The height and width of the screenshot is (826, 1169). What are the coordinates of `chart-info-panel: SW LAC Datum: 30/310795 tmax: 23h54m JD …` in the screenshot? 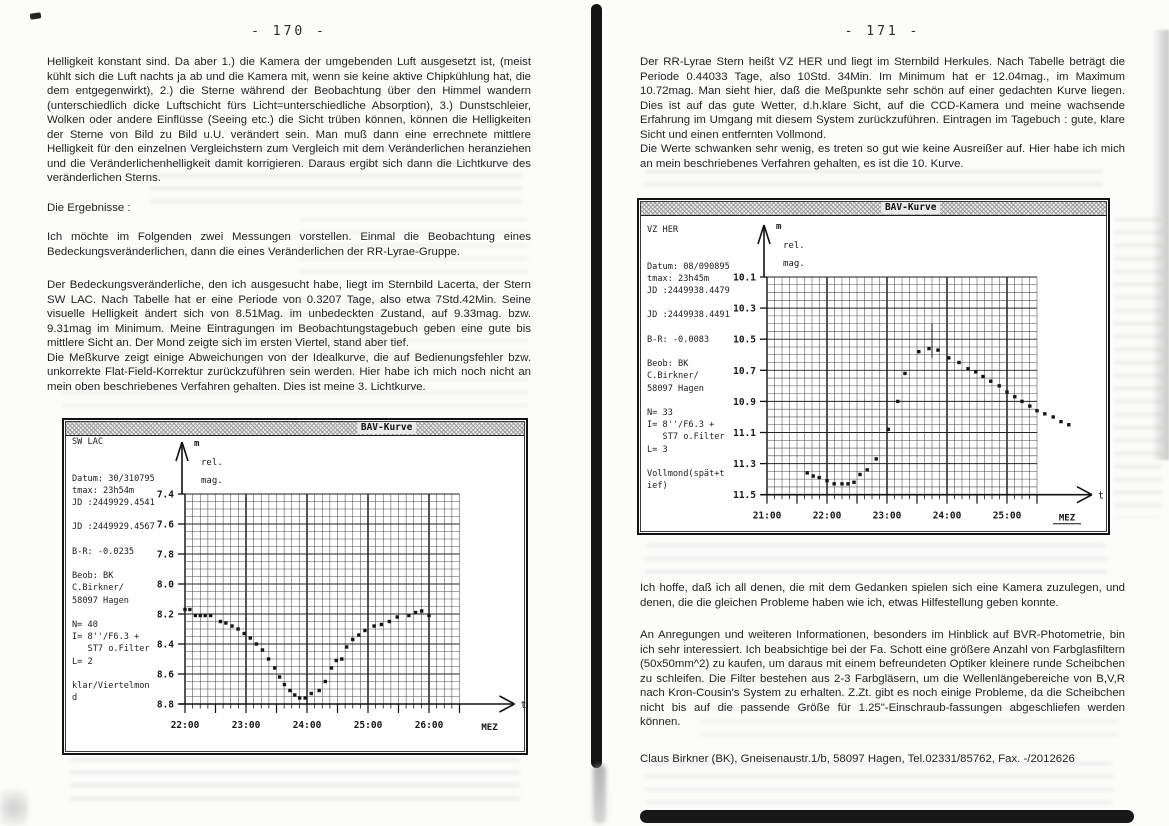 It's located at (113, 570).